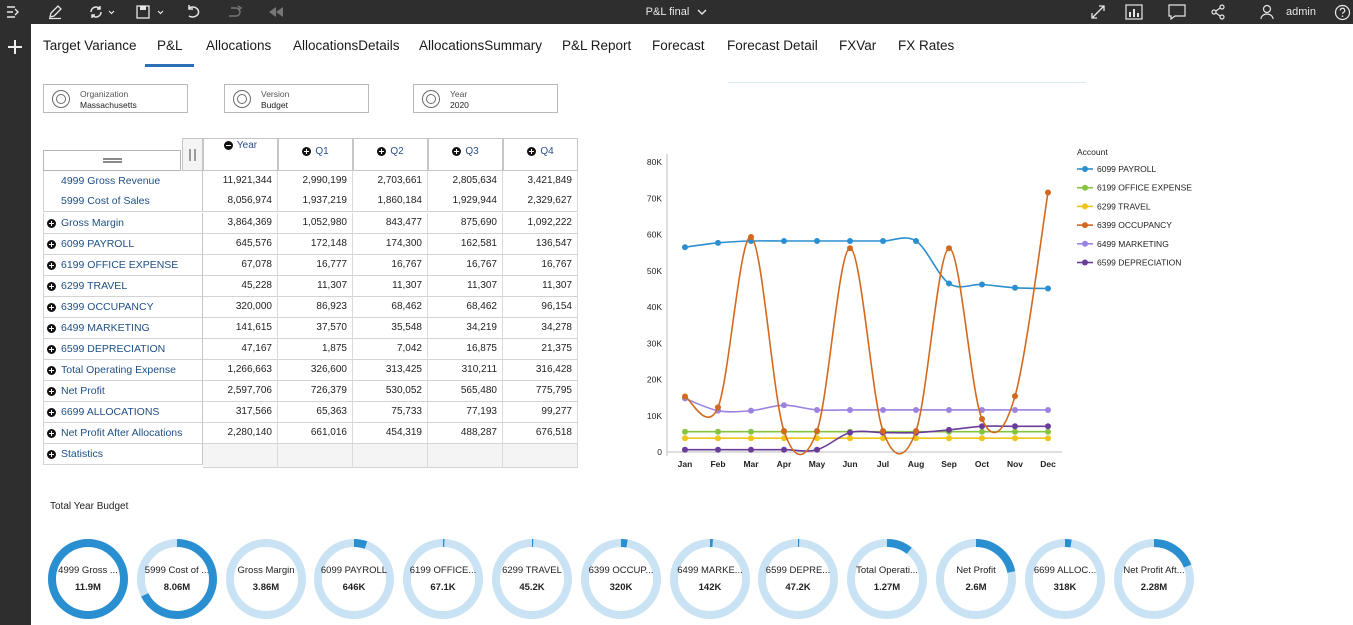  I want to click on donut-chart: Total Operati... 1.27M, so click(887, 579).